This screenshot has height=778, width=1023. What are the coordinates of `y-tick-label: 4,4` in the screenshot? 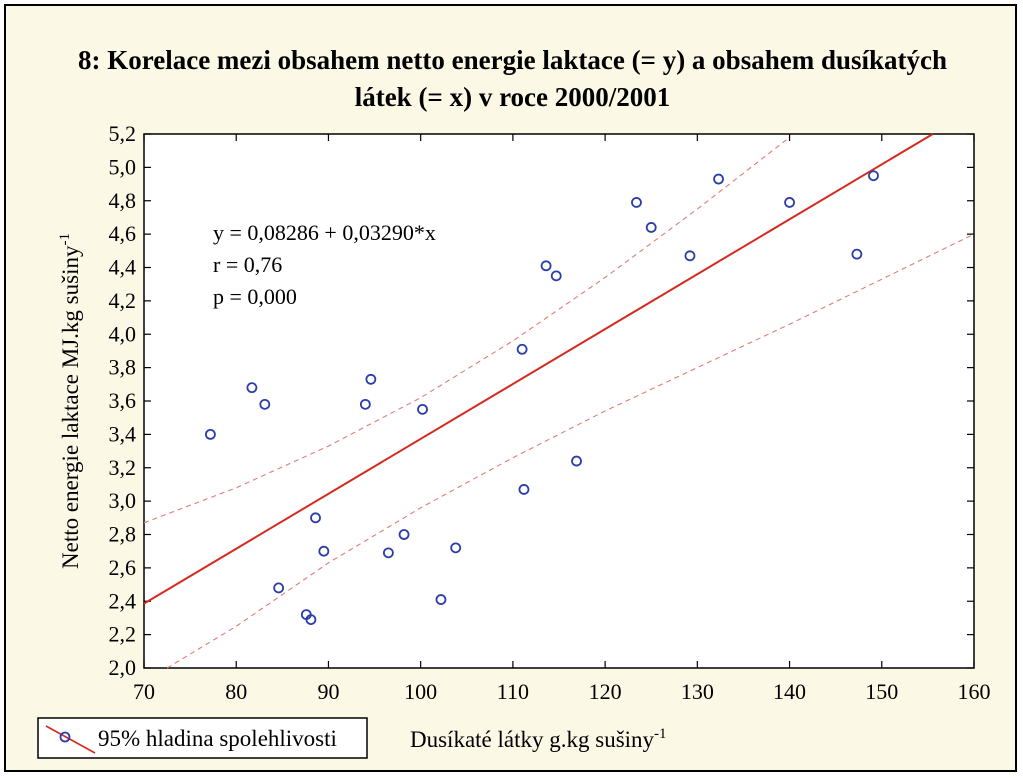 It's located at (123, 267).